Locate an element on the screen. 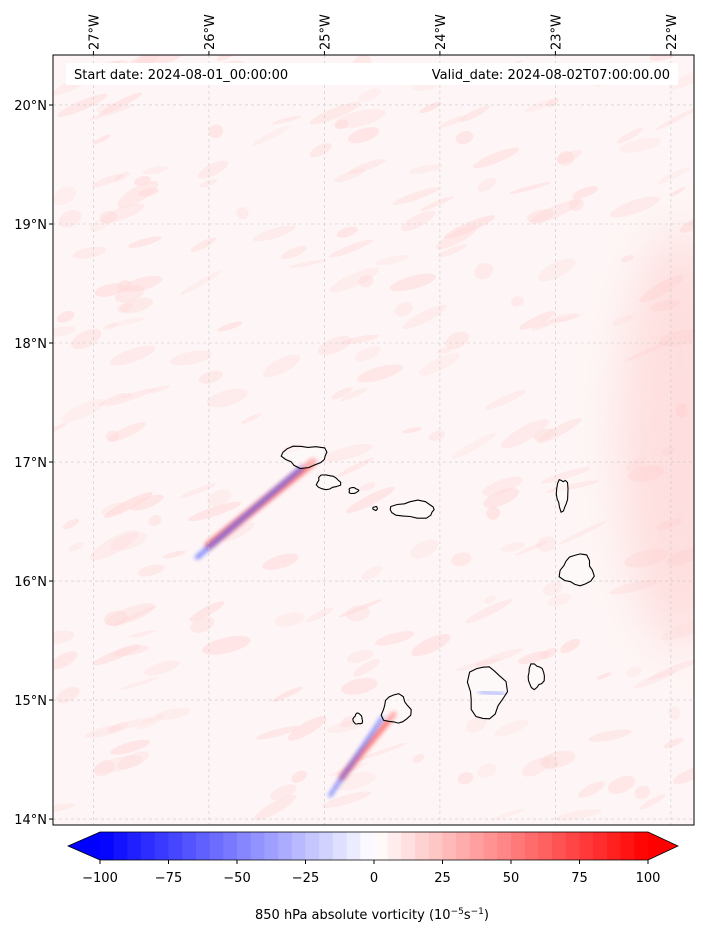 The height and width of the screenshot is (936, 703). header-box is located at coordinates (372, 74).